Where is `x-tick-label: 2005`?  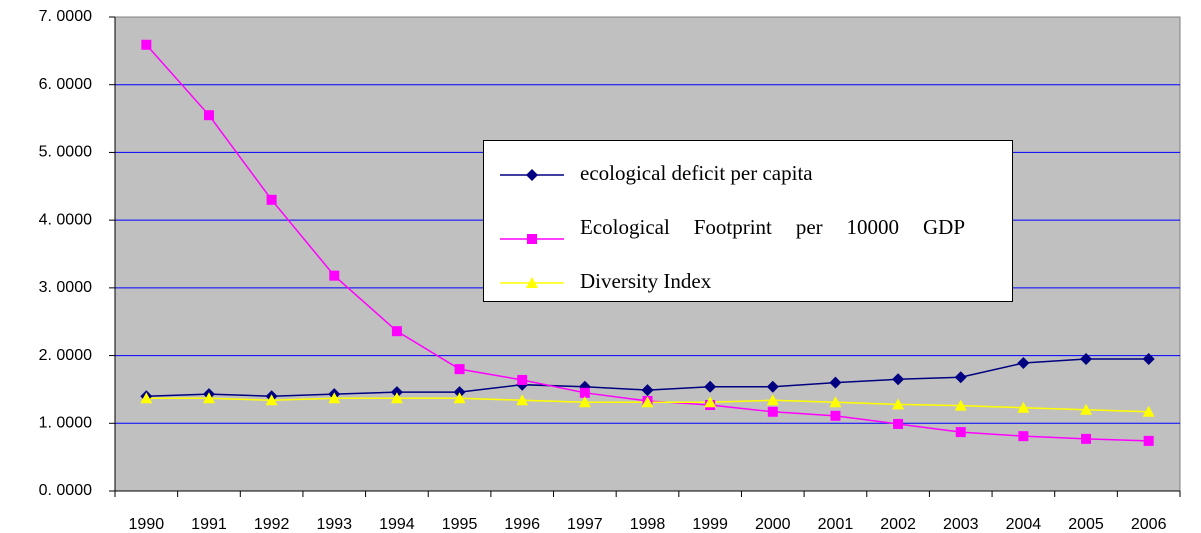
x-tick-label: 2005 is located at coordinates (1086, 524).